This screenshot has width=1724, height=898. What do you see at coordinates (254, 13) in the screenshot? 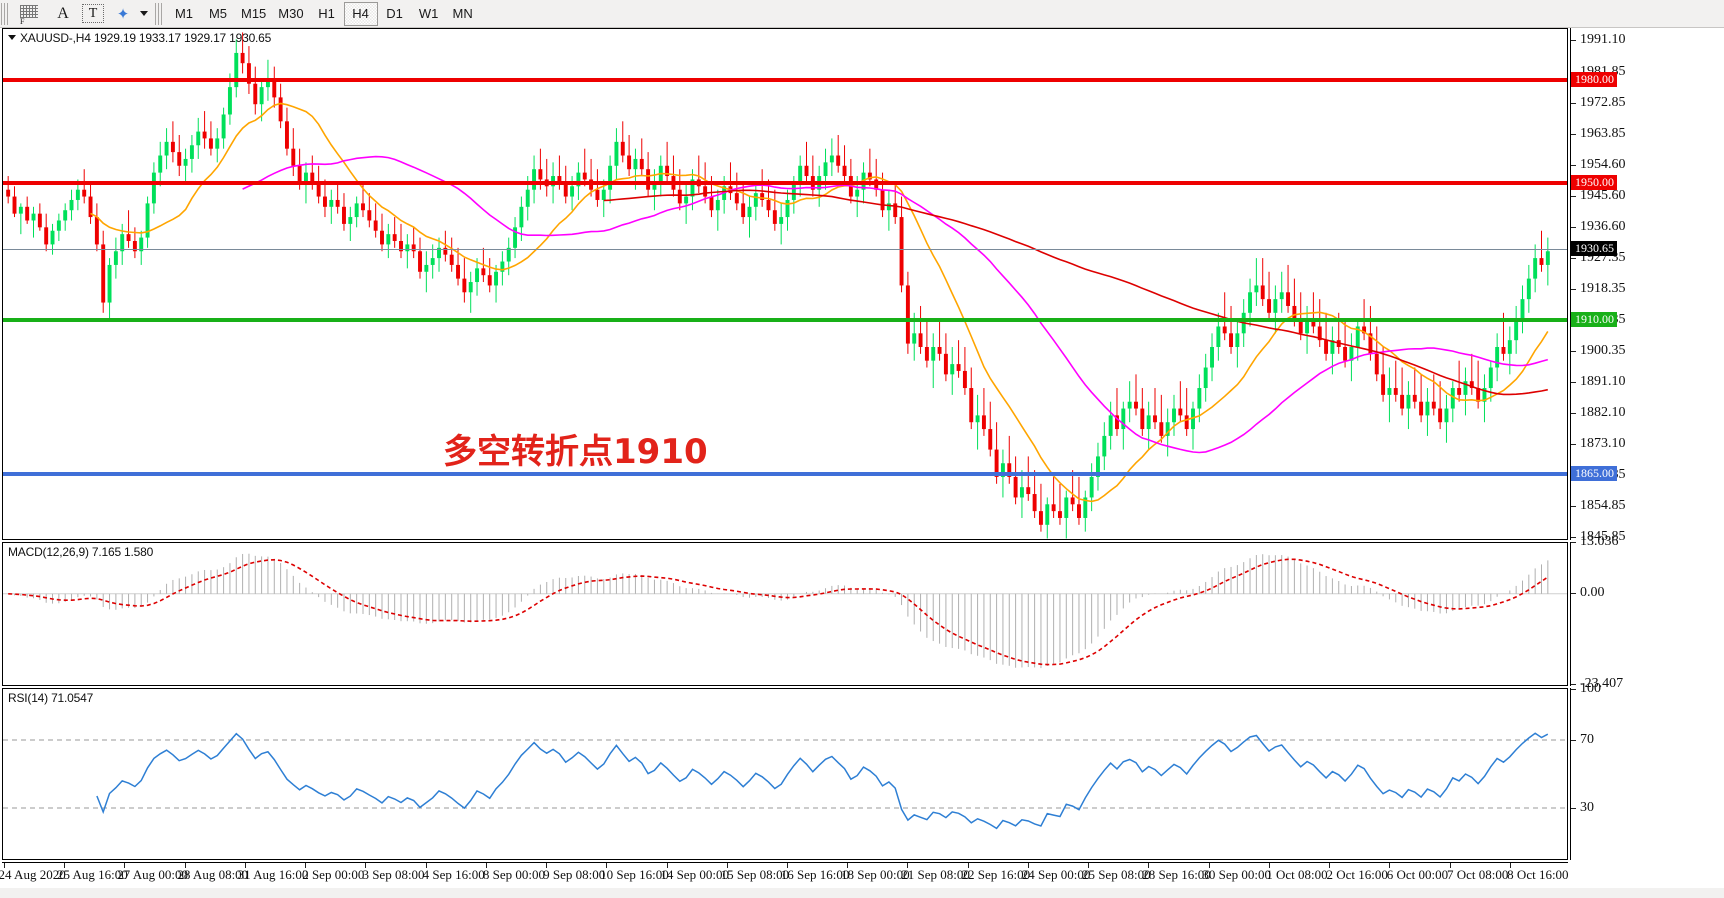
I see `timeframe-button-m15: M15` at bounding box center [254, 13].